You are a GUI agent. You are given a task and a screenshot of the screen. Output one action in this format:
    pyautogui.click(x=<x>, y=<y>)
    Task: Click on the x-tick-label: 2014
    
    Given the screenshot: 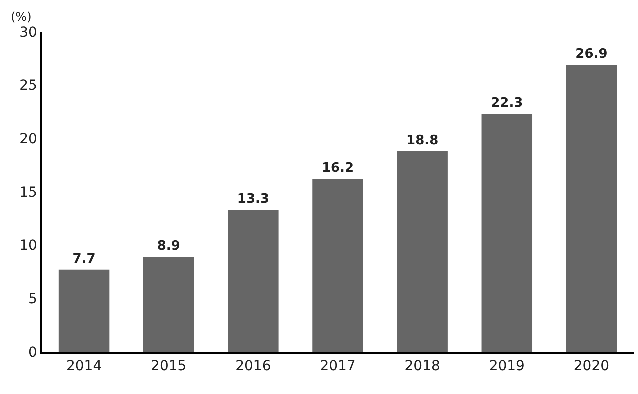 What is the action you would take?
    pyautogui.click(x=84, y=366)
    